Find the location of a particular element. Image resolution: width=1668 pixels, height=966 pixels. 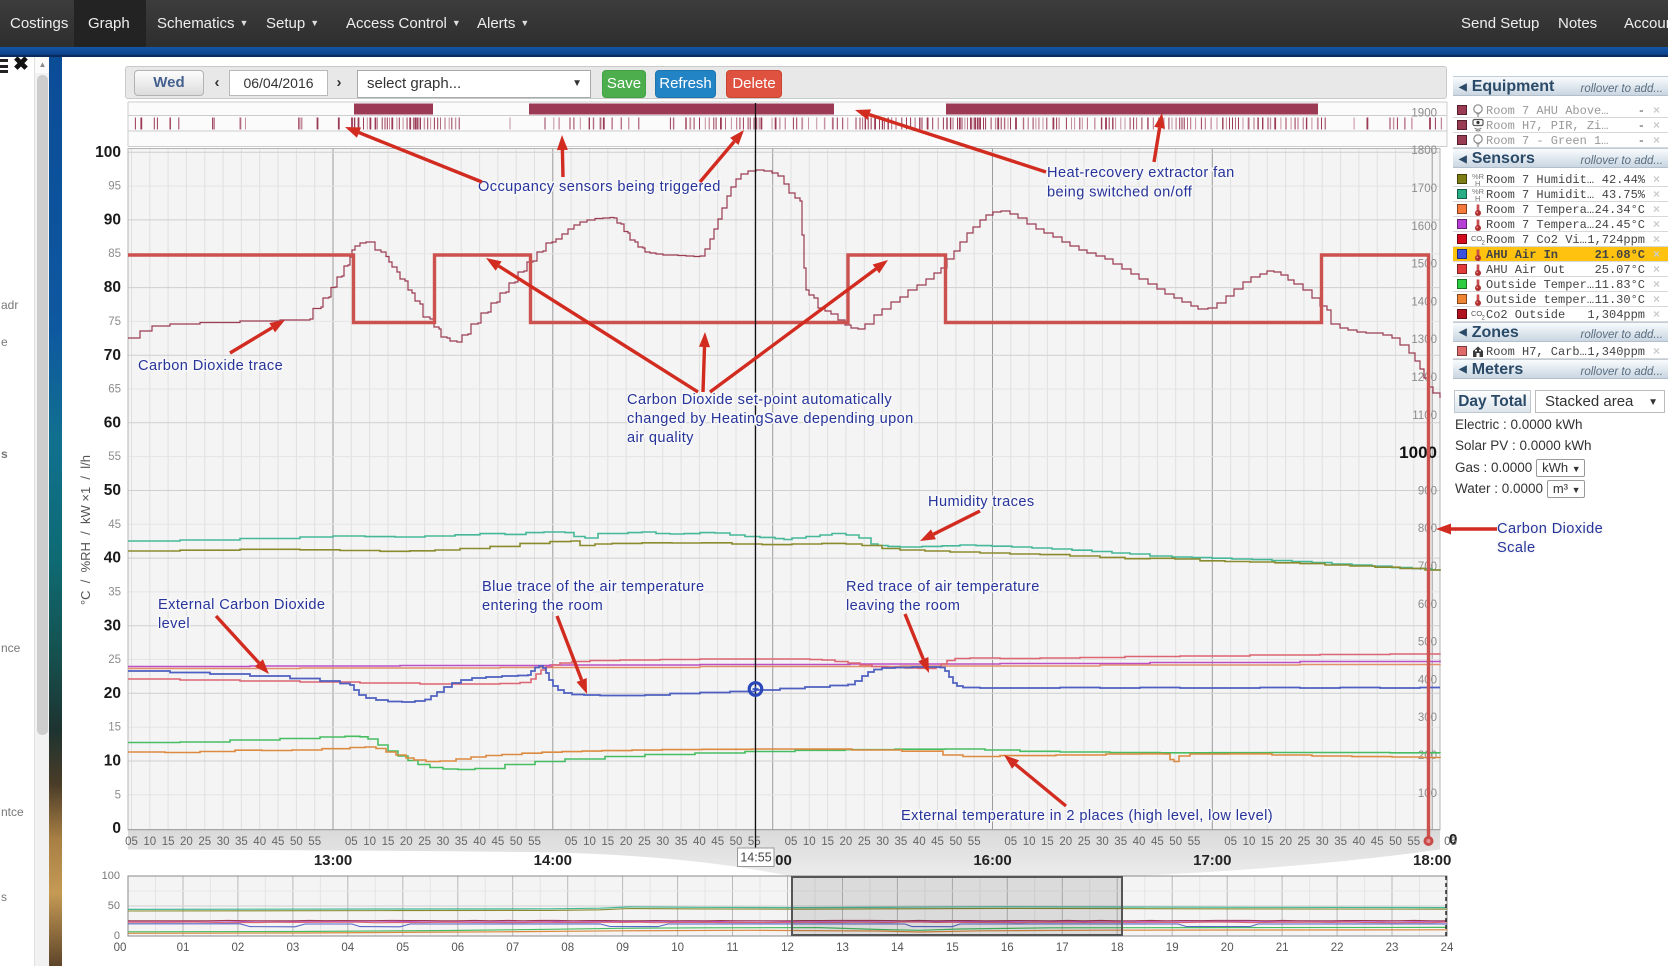

svg-text: 1100 is located at coordinates (1424, 416).